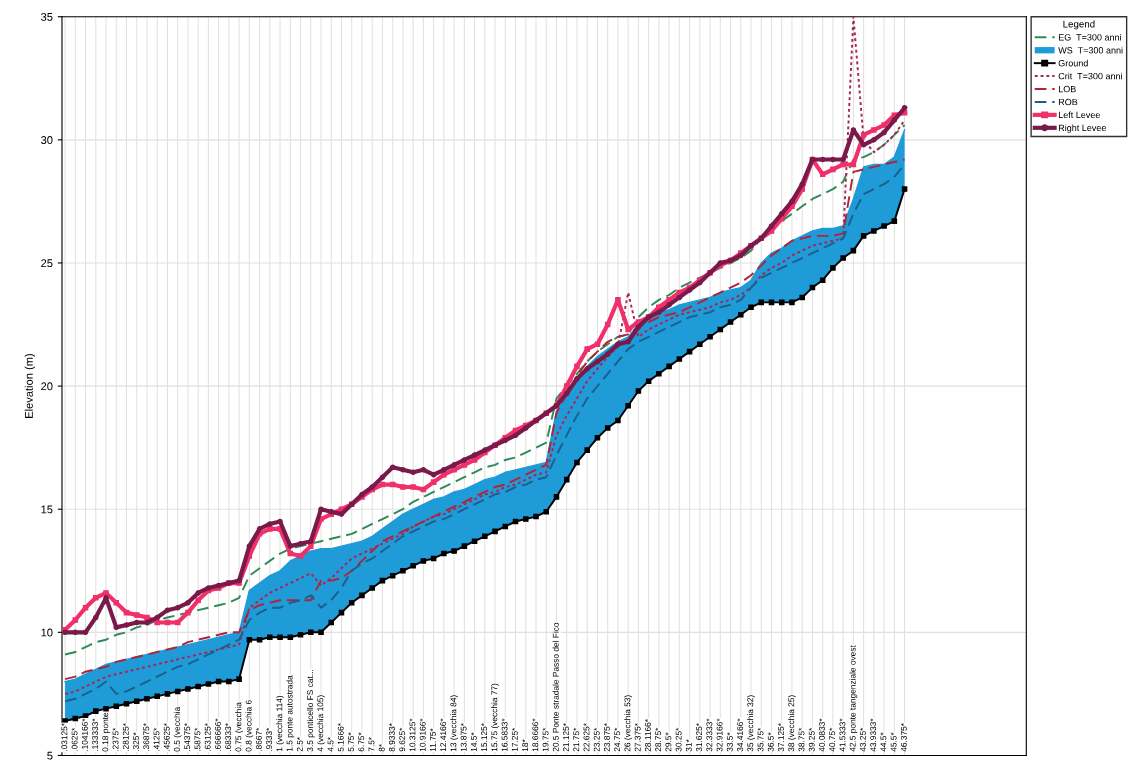  I want to click on y-tick-label: 15, so click(47, 509).